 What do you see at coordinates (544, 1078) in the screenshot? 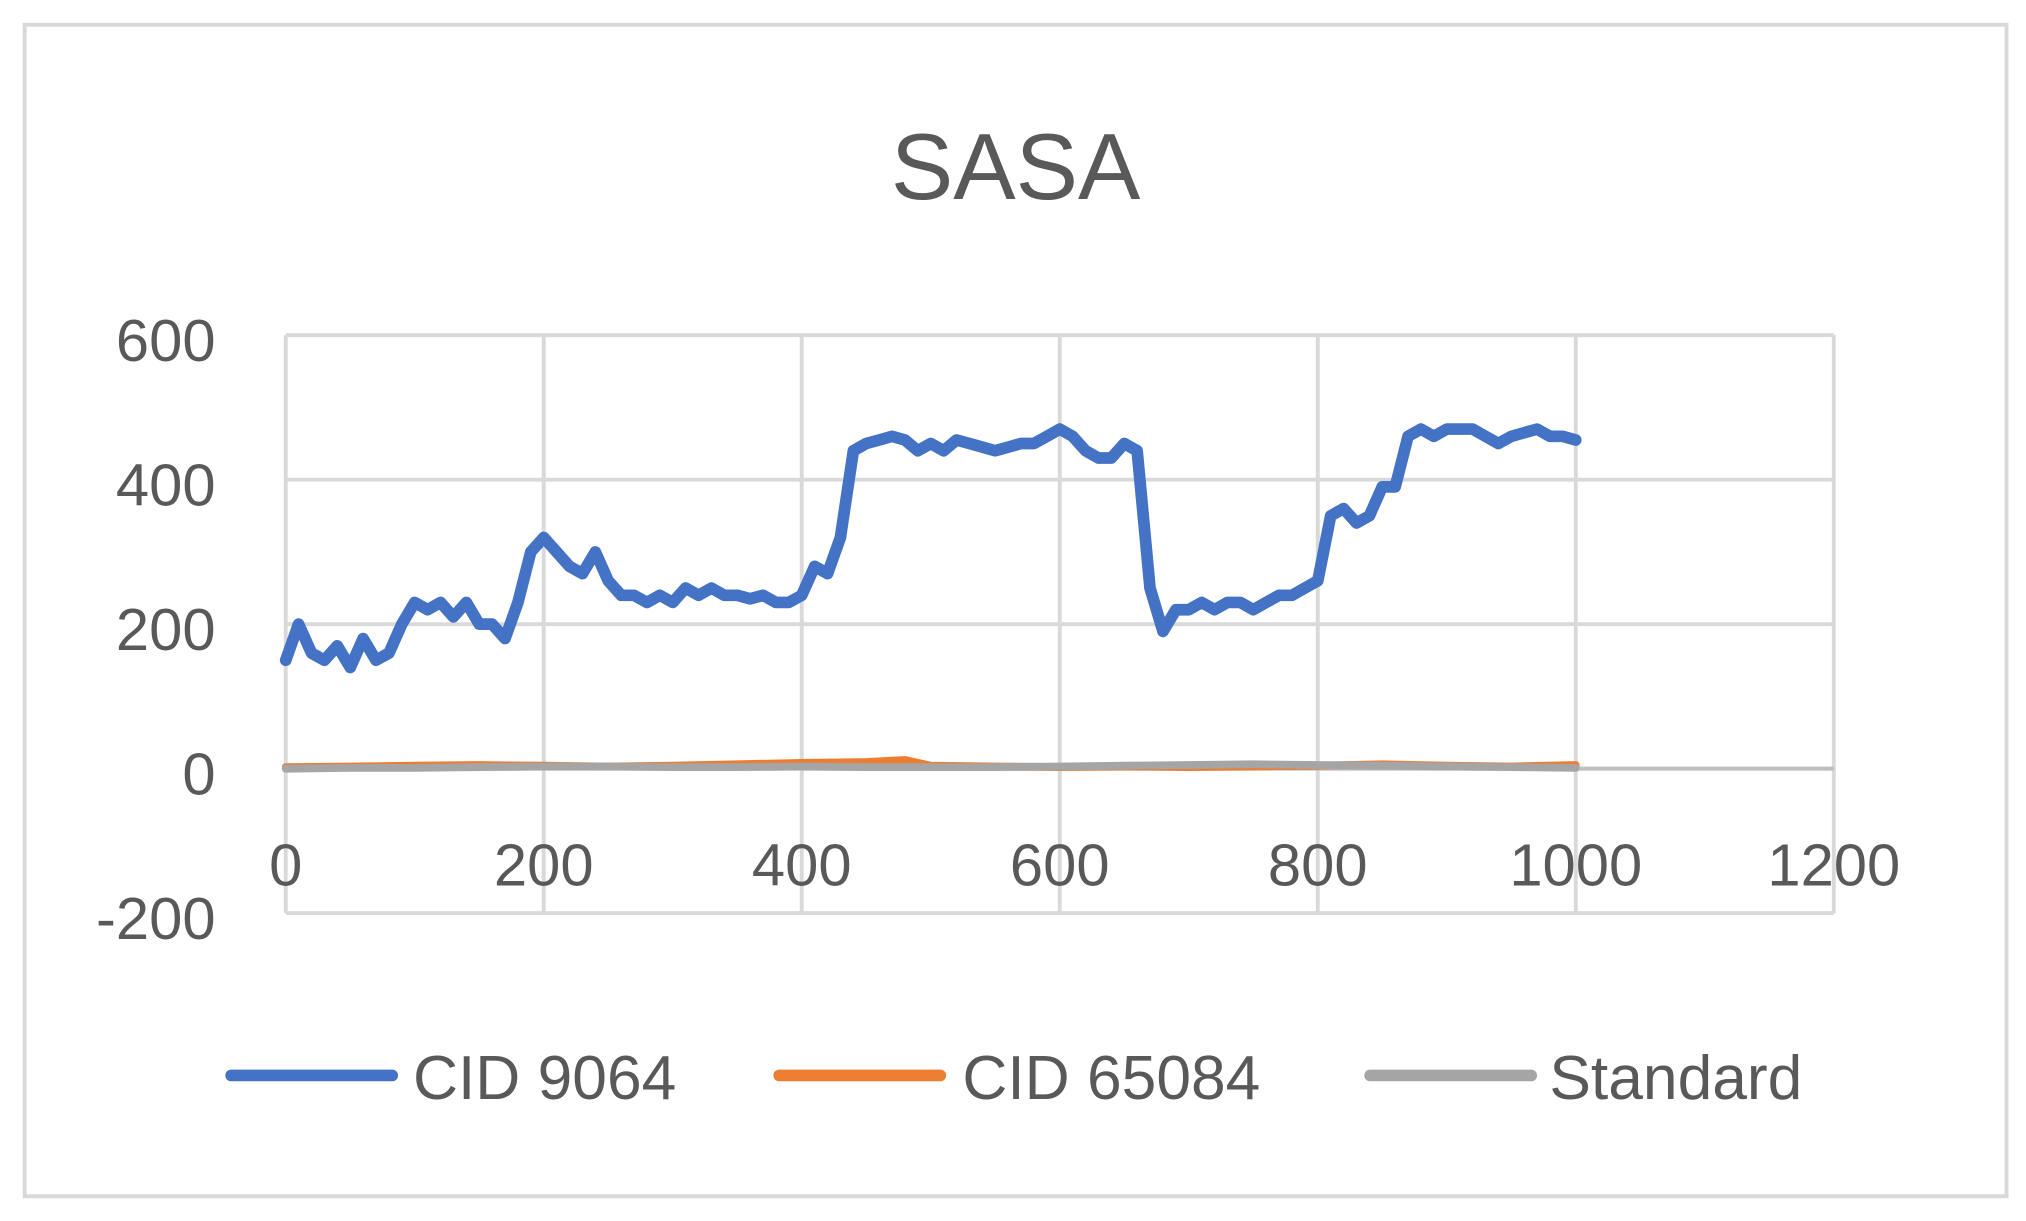
I see `legend-label-0: CID 9064` at bounding box center [544, 1078].